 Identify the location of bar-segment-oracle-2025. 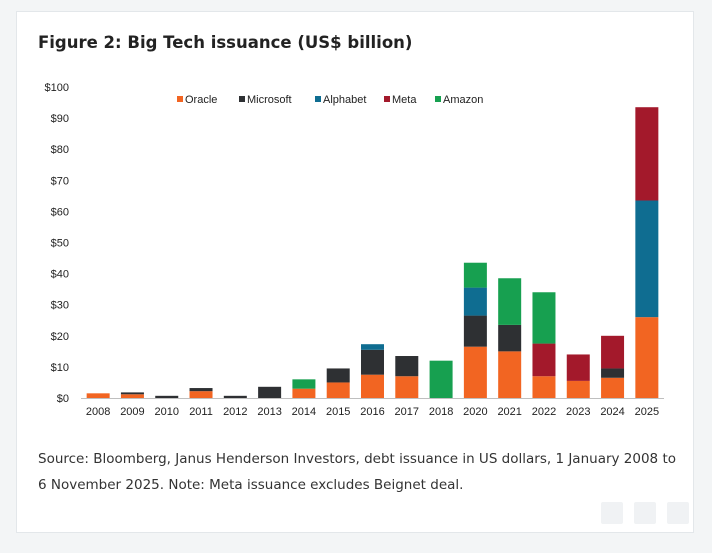
(647, 357).